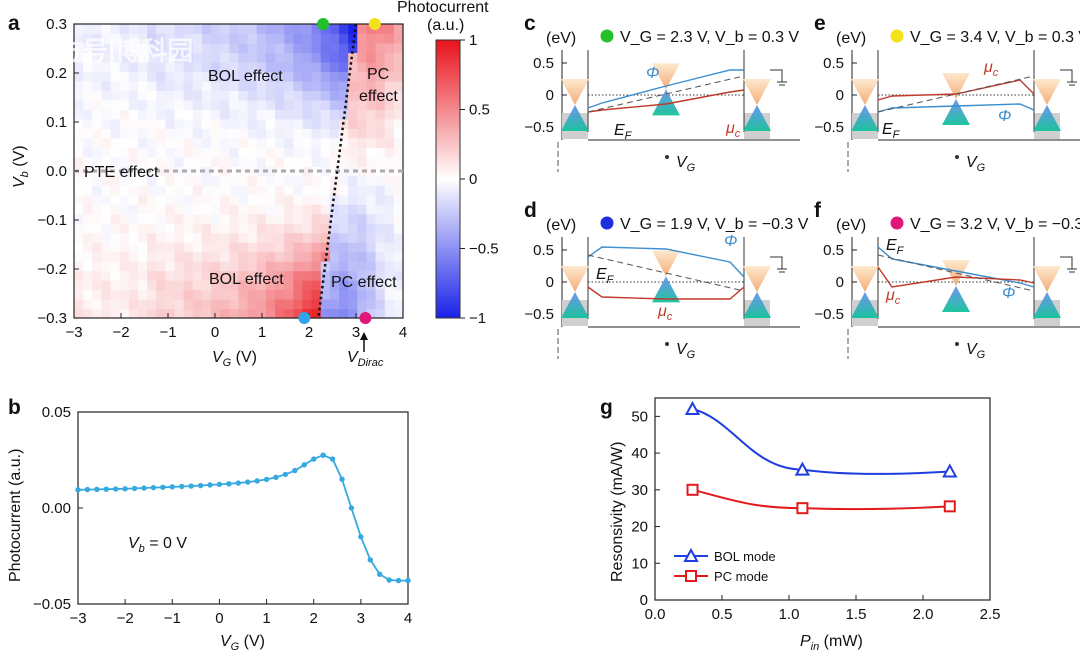 Image resolution: width=1080 pixels, height=653 pixels. I want to click on band-vg-symbol: V, so click(682, 349).